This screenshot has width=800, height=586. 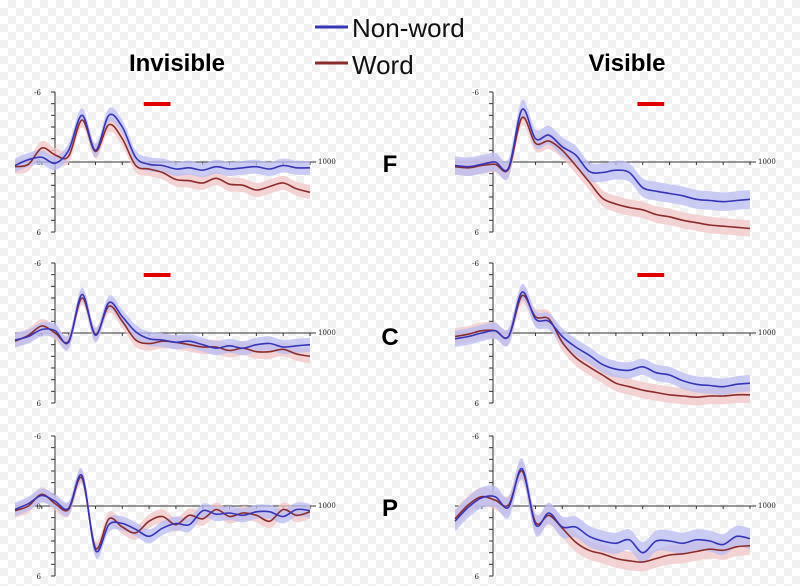 I want to click on series-line-nonword-p-invisible, so click(x=162, y=513).